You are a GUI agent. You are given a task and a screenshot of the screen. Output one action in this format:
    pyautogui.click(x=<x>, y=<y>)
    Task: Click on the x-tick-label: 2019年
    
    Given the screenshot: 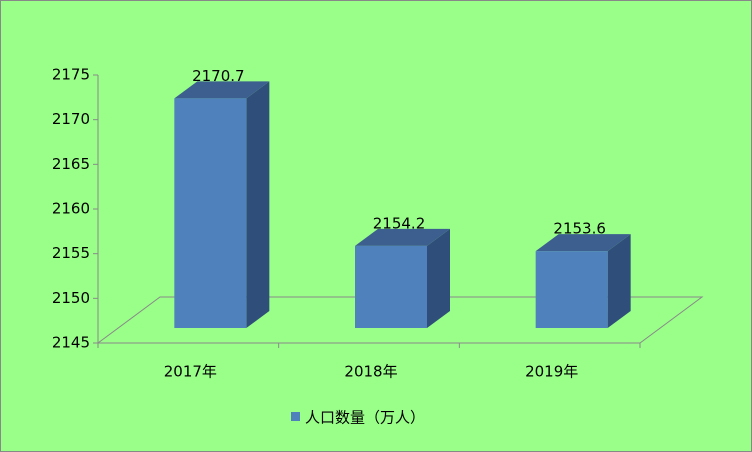 What is the action you would take?
    pyautogui.click(x=551, y=372)
    